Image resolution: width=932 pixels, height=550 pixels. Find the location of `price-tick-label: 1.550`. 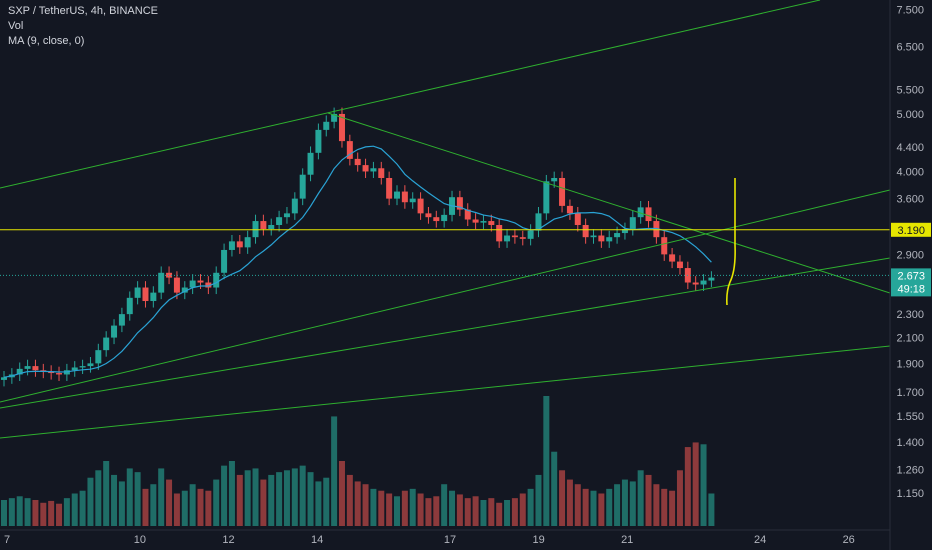

price-tick-label: 1.550 is located at coordinates (910, 417).